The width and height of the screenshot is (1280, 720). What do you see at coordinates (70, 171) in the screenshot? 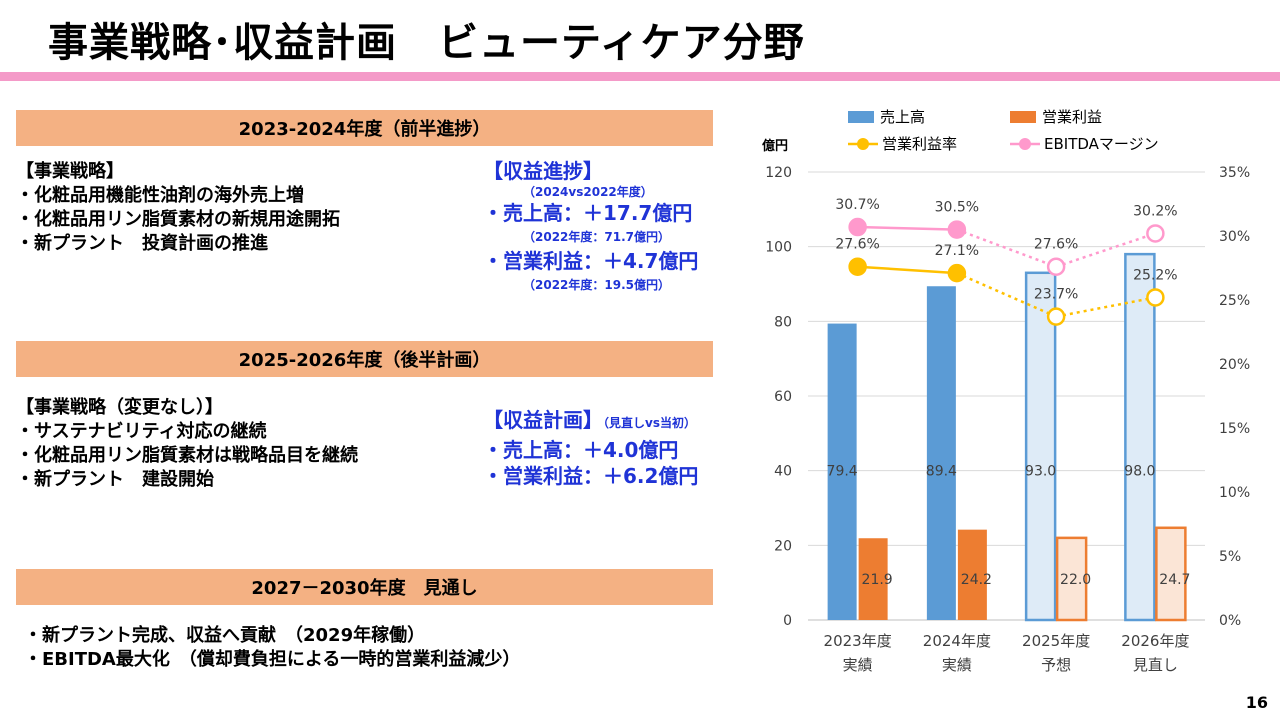
I see `section1-strategy-heading: 【事業戦略】` at bounding box center [70, 171].